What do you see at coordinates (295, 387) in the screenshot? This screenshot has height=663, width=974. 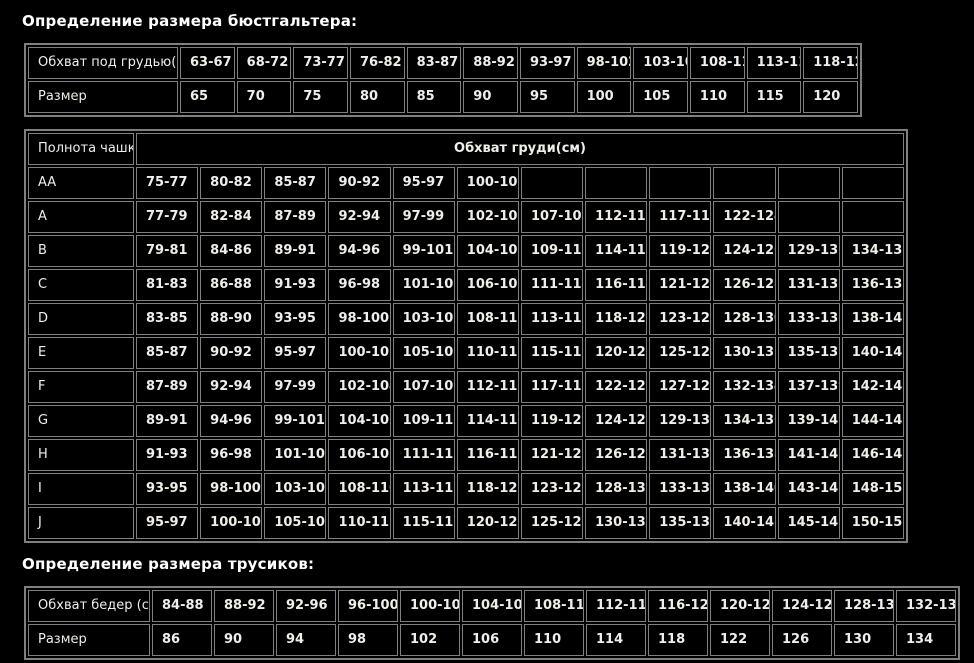 I see `bust-range-cell: 97-99` at bounding box center [295, 387].